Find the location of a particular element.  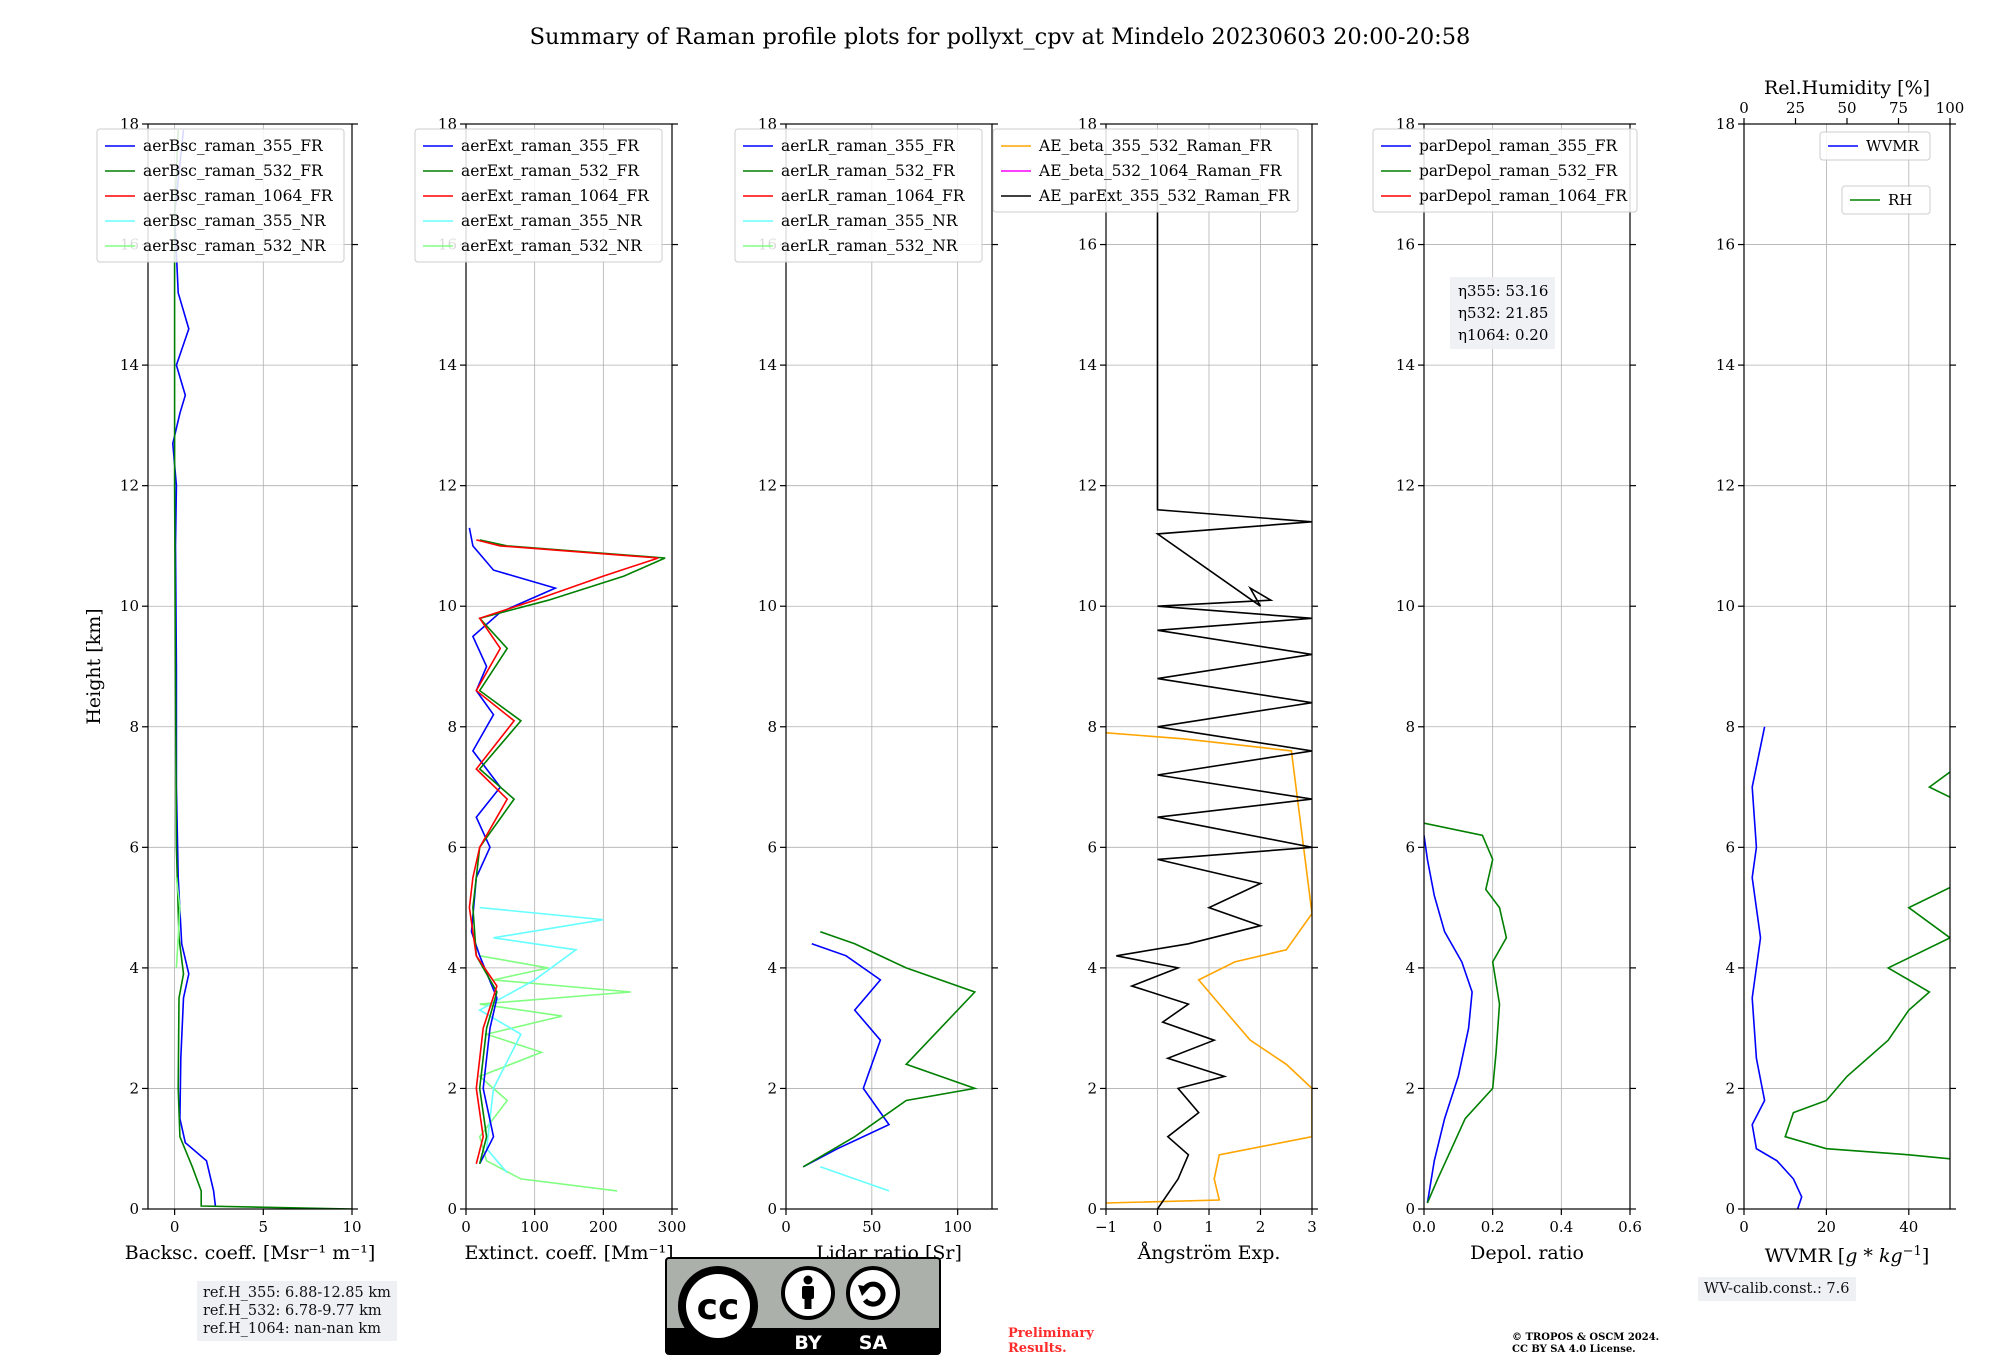

legend-label: parDepol_raman_532_FR is located at coordinates (1519, 171).